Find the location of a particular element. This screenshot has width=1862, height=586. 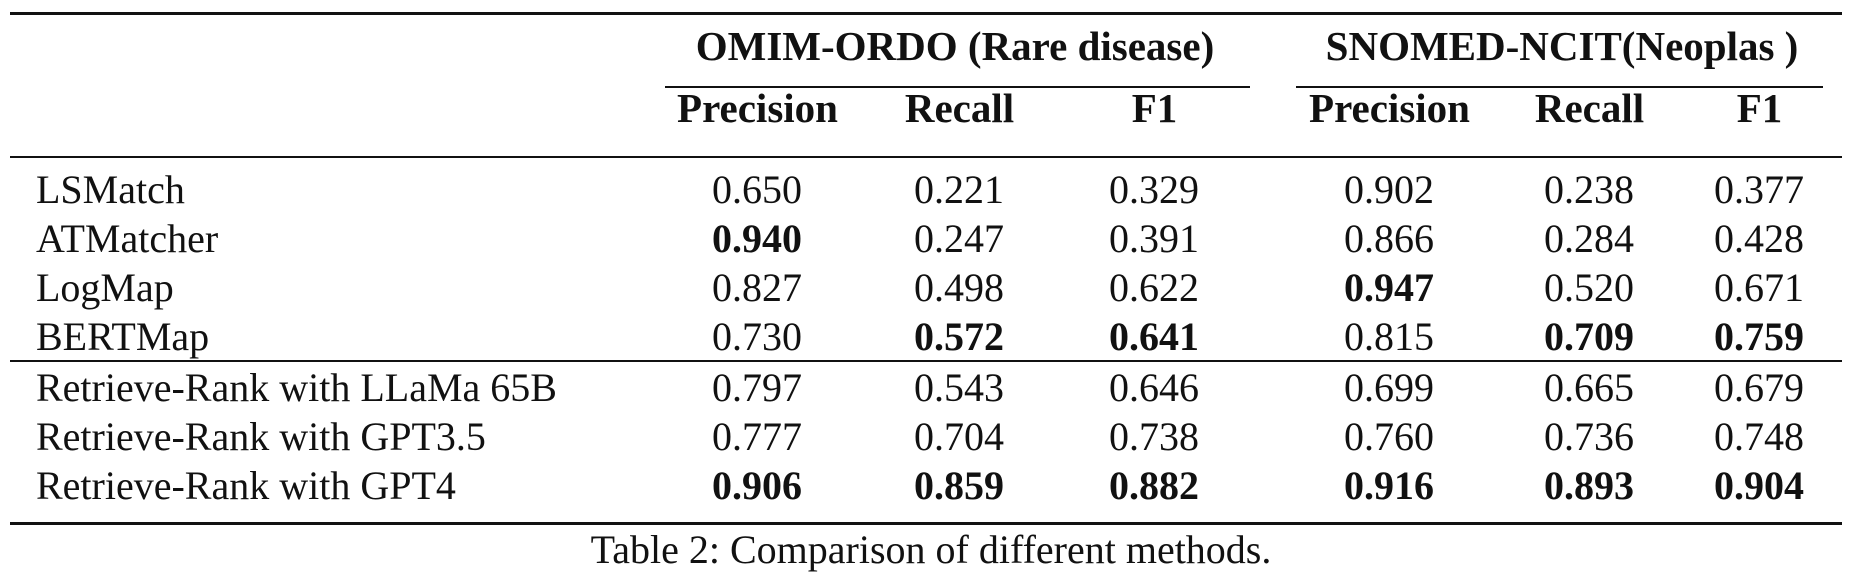

table-cell: 0.543 is located at coordinates (959, 387).